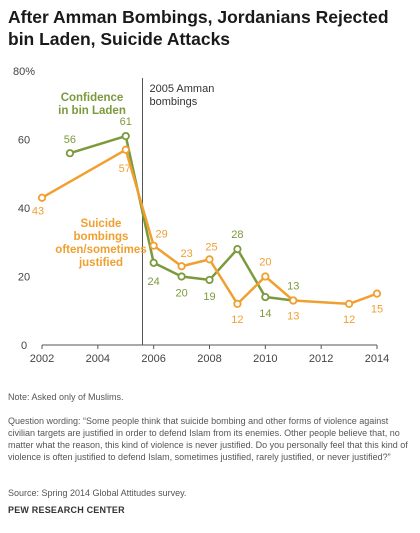 The image size is (420, 533). I want to click on y-tick-label: 0, so click(24, 346).